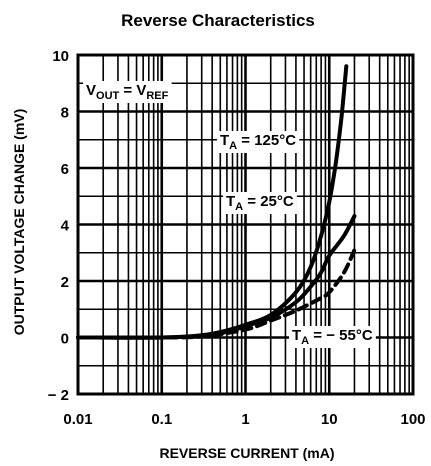 This screenshot has width=431, height=466. Describe the element at coordinates (161, 419) in the screenshot. I see `x-tick-label: 0.1` at that location.